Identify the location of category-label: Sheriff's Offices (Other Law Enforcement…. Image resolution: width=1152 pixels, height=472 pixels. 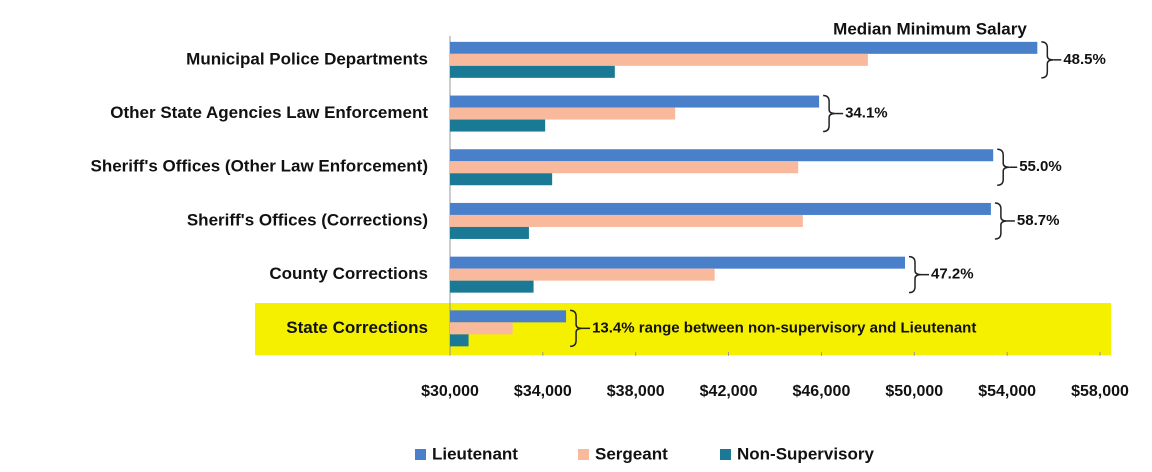
(260, 166).